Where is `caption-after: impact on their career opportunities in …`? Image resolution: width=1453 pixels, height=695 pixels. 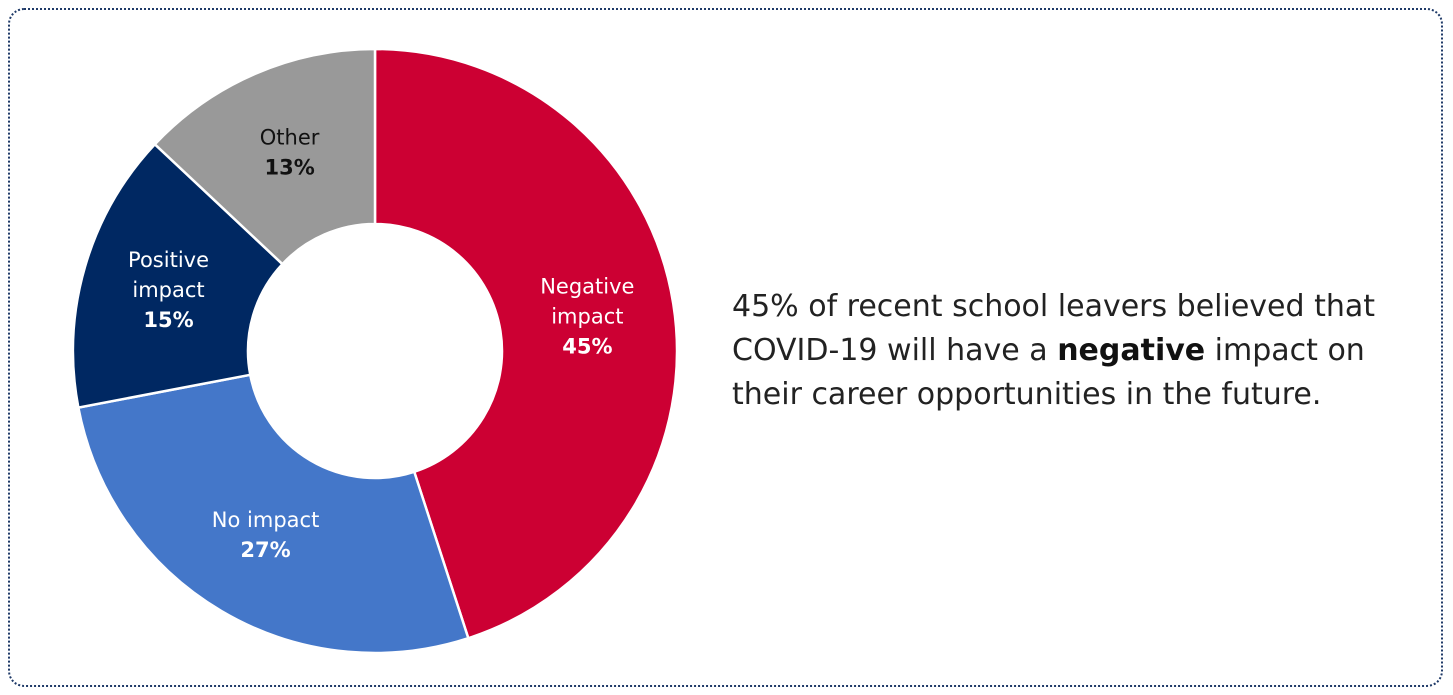 caption-after: impact on their career opportunities in … is located at coordinates (1048, 372).